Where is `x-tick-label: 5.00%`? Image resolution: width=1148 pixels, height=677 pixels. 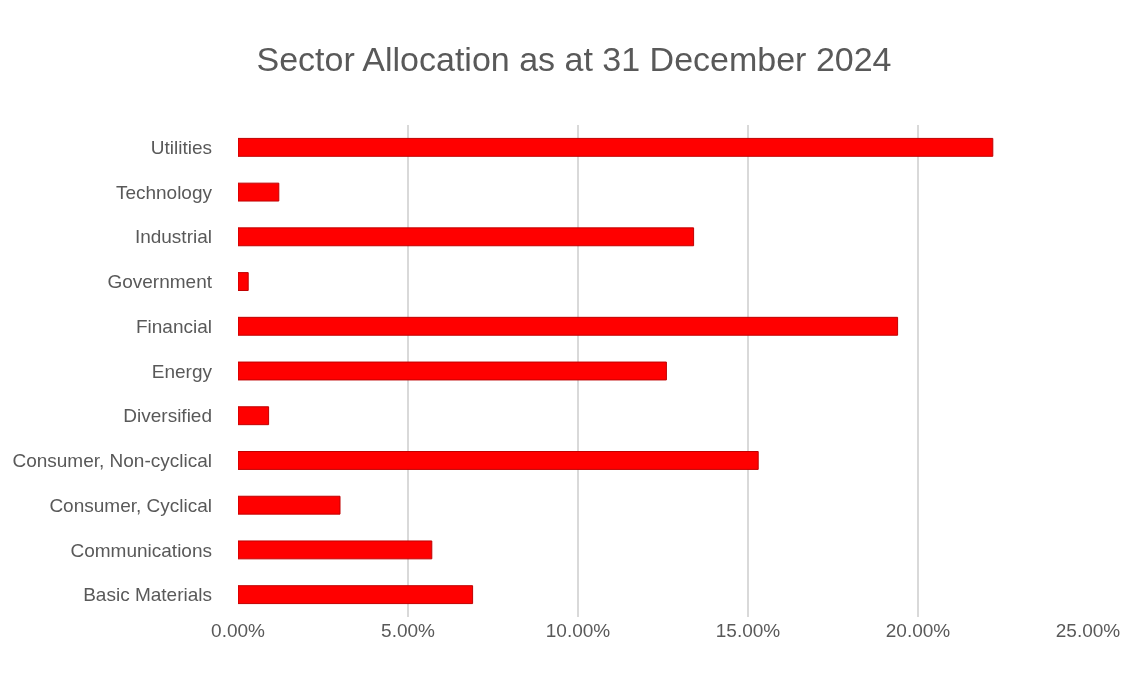
x-tick-label: 5.00% is located at coordinates (408, 630).